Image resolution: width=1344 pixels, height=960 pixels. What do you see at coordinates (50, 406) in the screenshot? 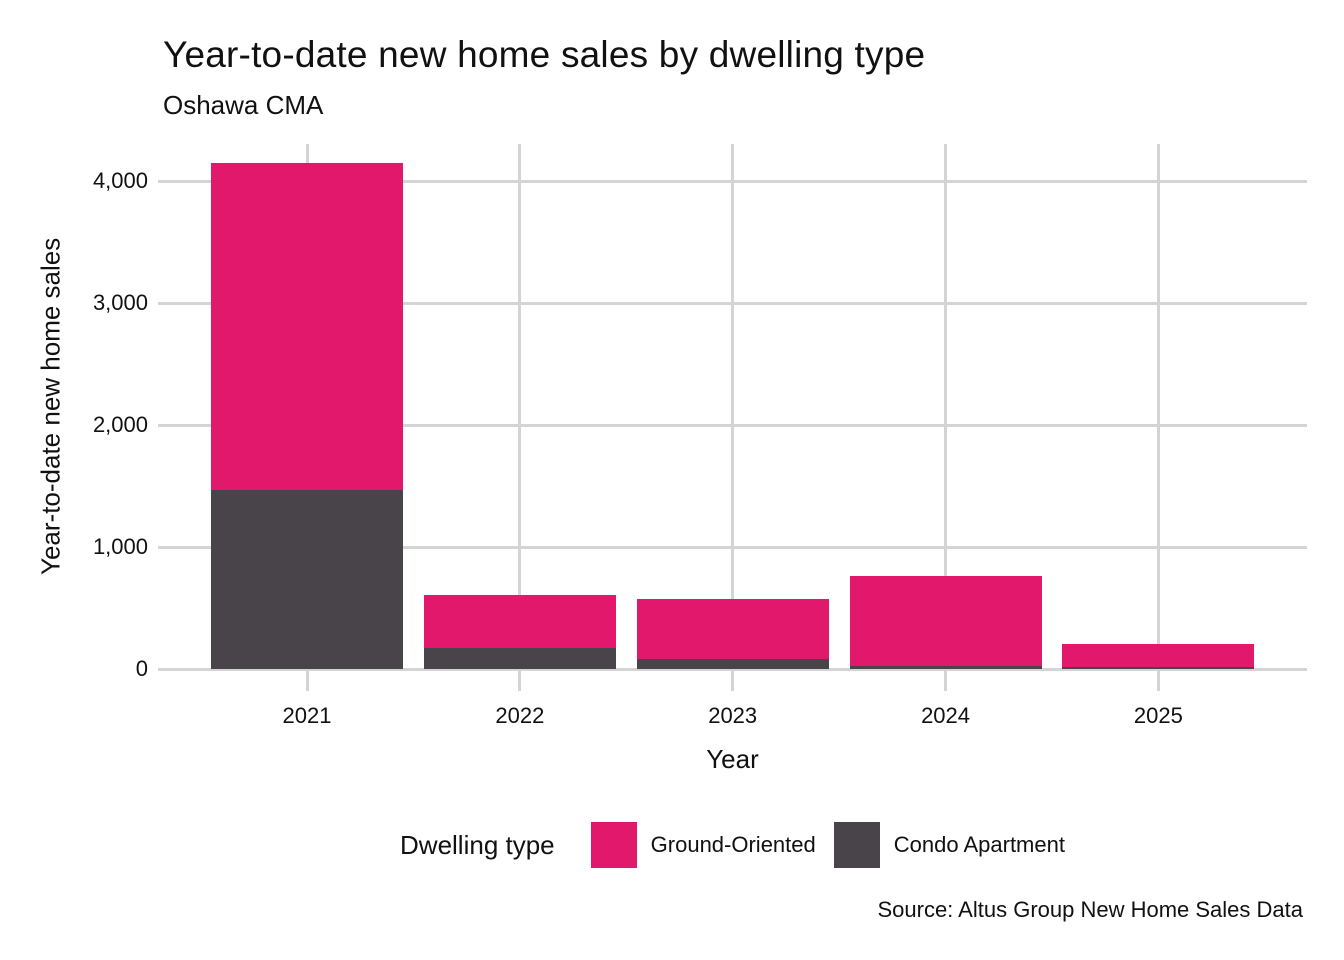
I see `y-axis-title: Year-to-date new home sales` at bounding box center [50, 406].